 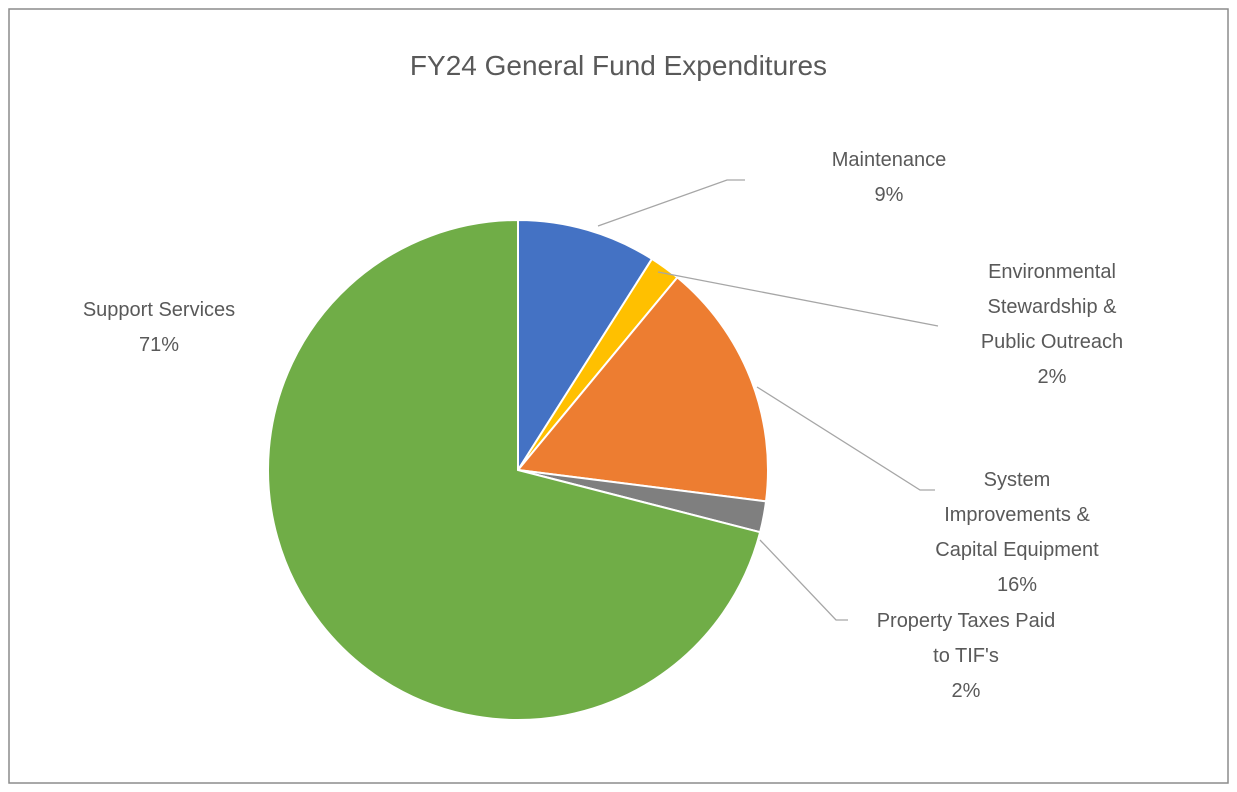 I want to click on category-label: System Improvements & Capital Equipment, so click(x=1017, y=515).